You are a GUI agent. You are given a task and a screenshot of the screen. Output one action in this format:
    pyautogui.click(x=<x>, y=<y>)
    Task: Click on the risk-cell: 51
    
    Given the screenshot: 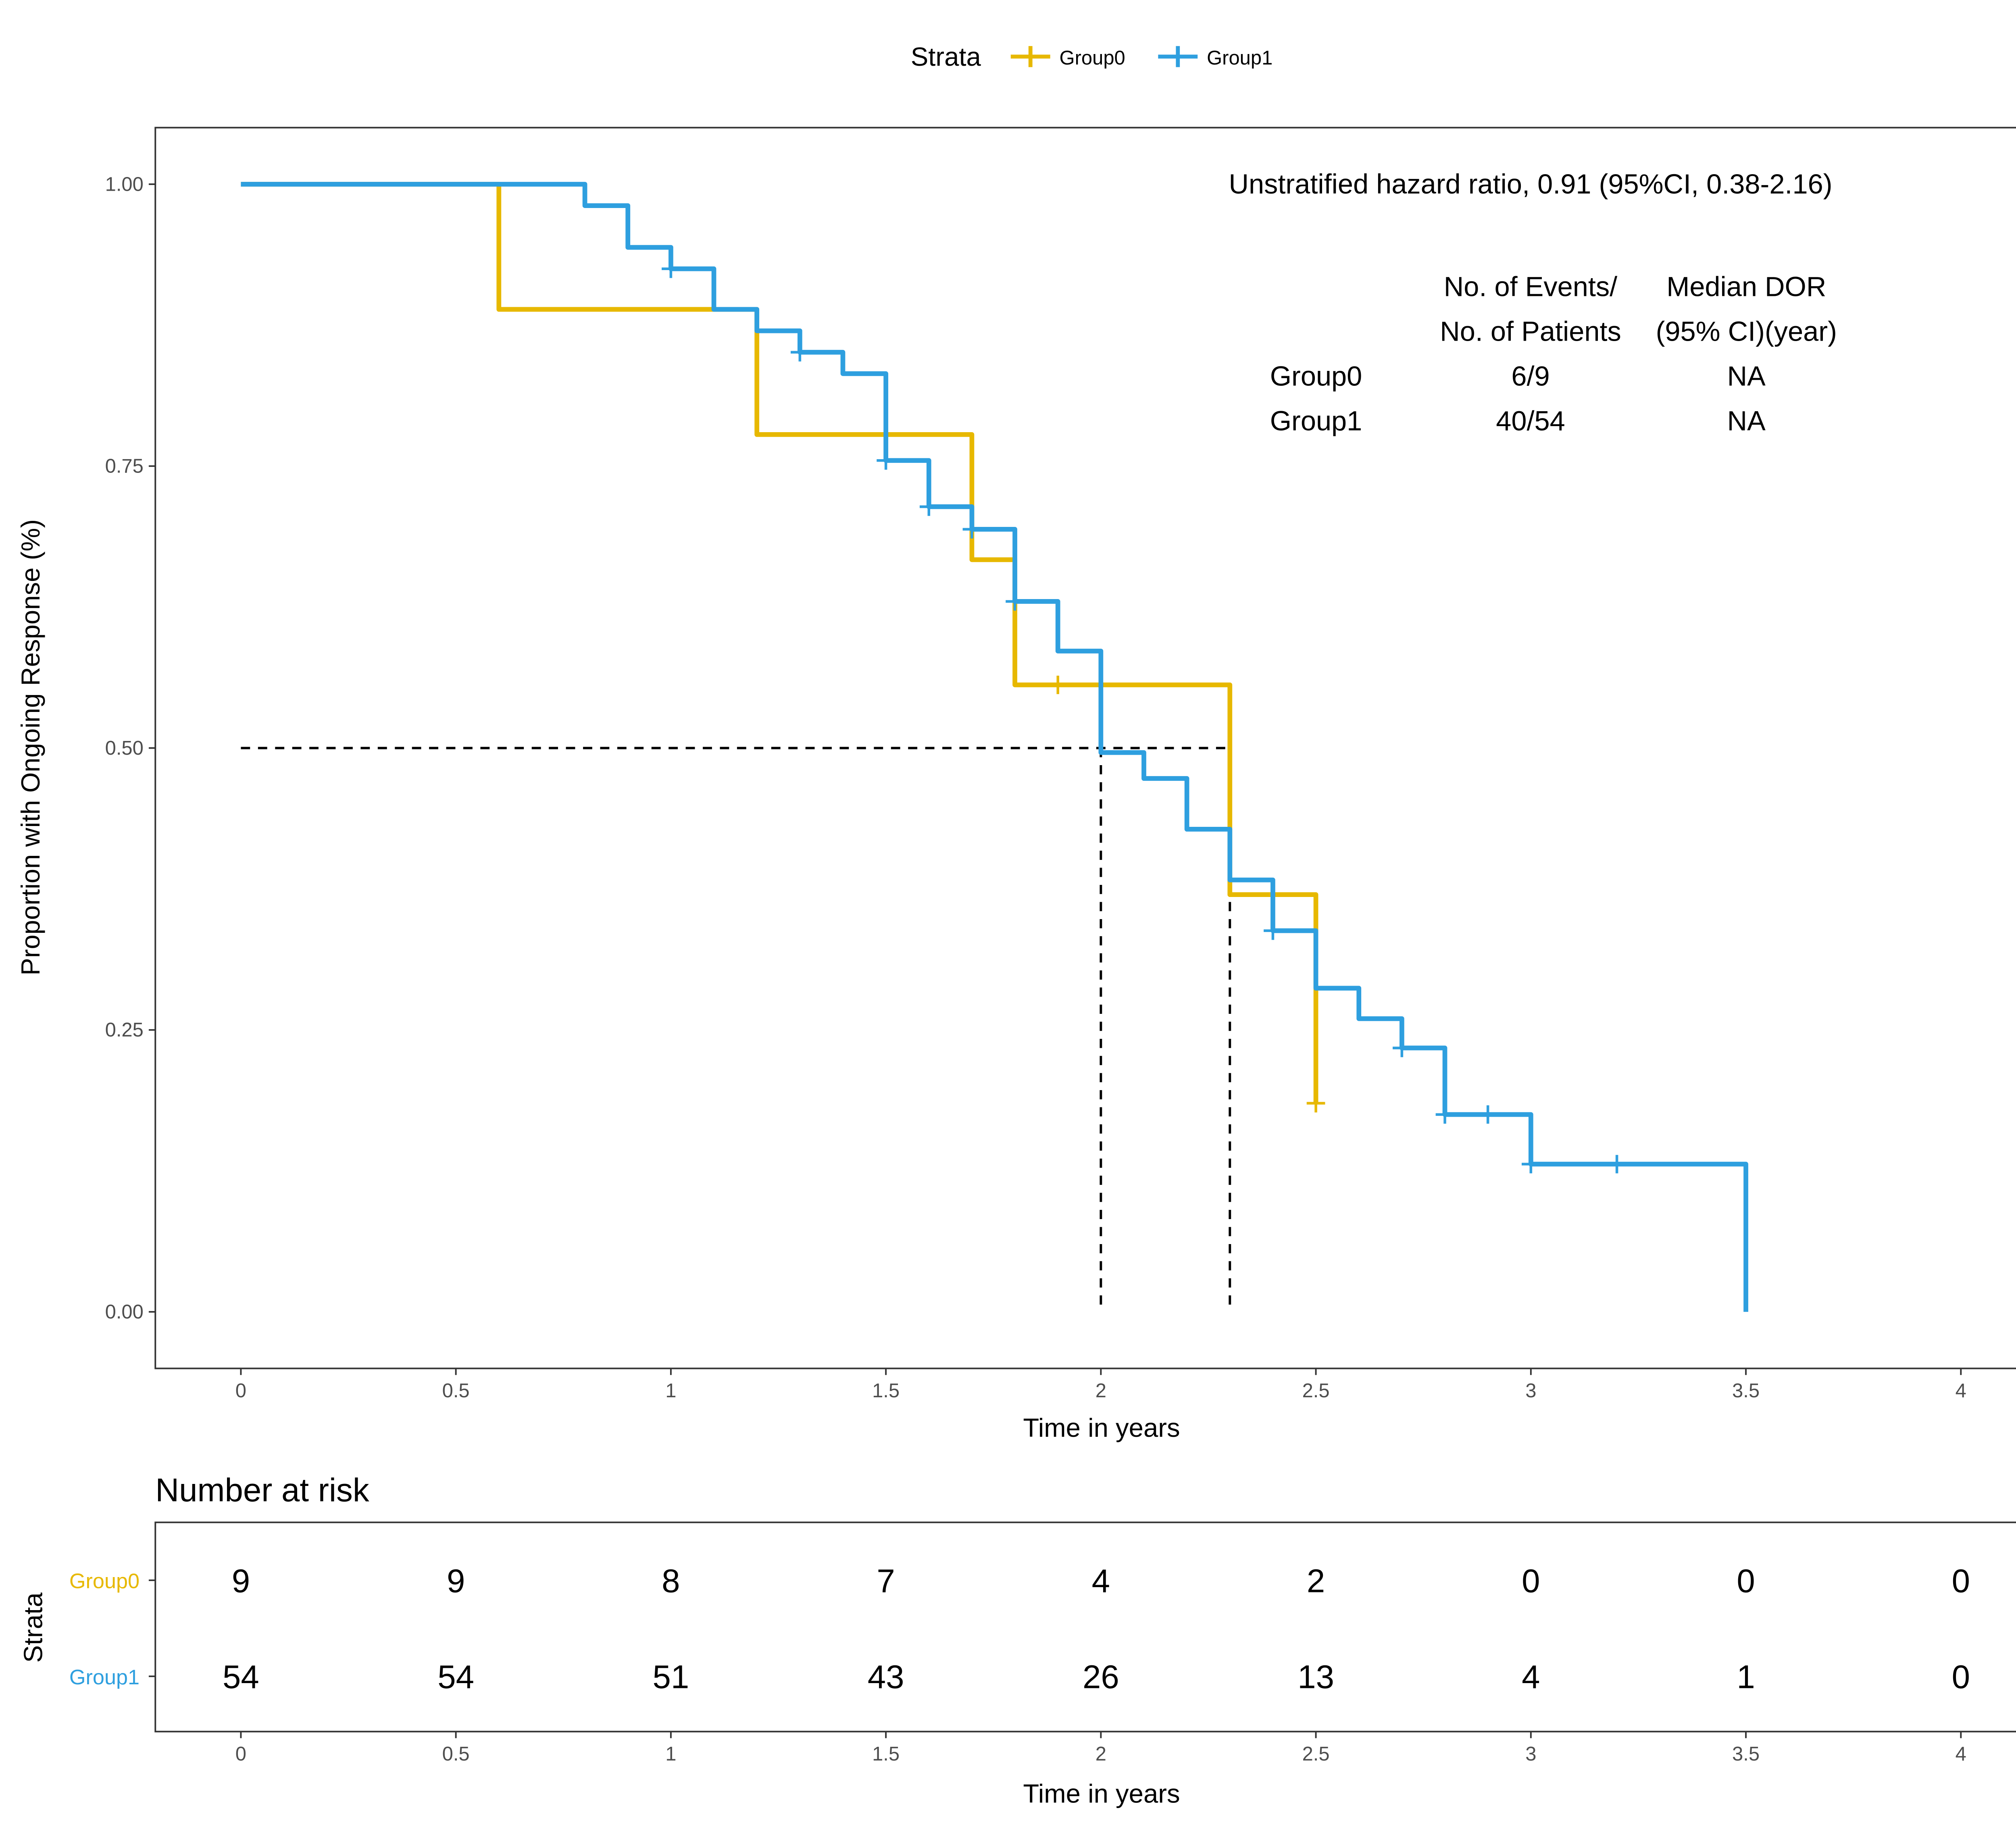 What is the action you would take?
    pyautogui.click(x=671, y=1678)
    